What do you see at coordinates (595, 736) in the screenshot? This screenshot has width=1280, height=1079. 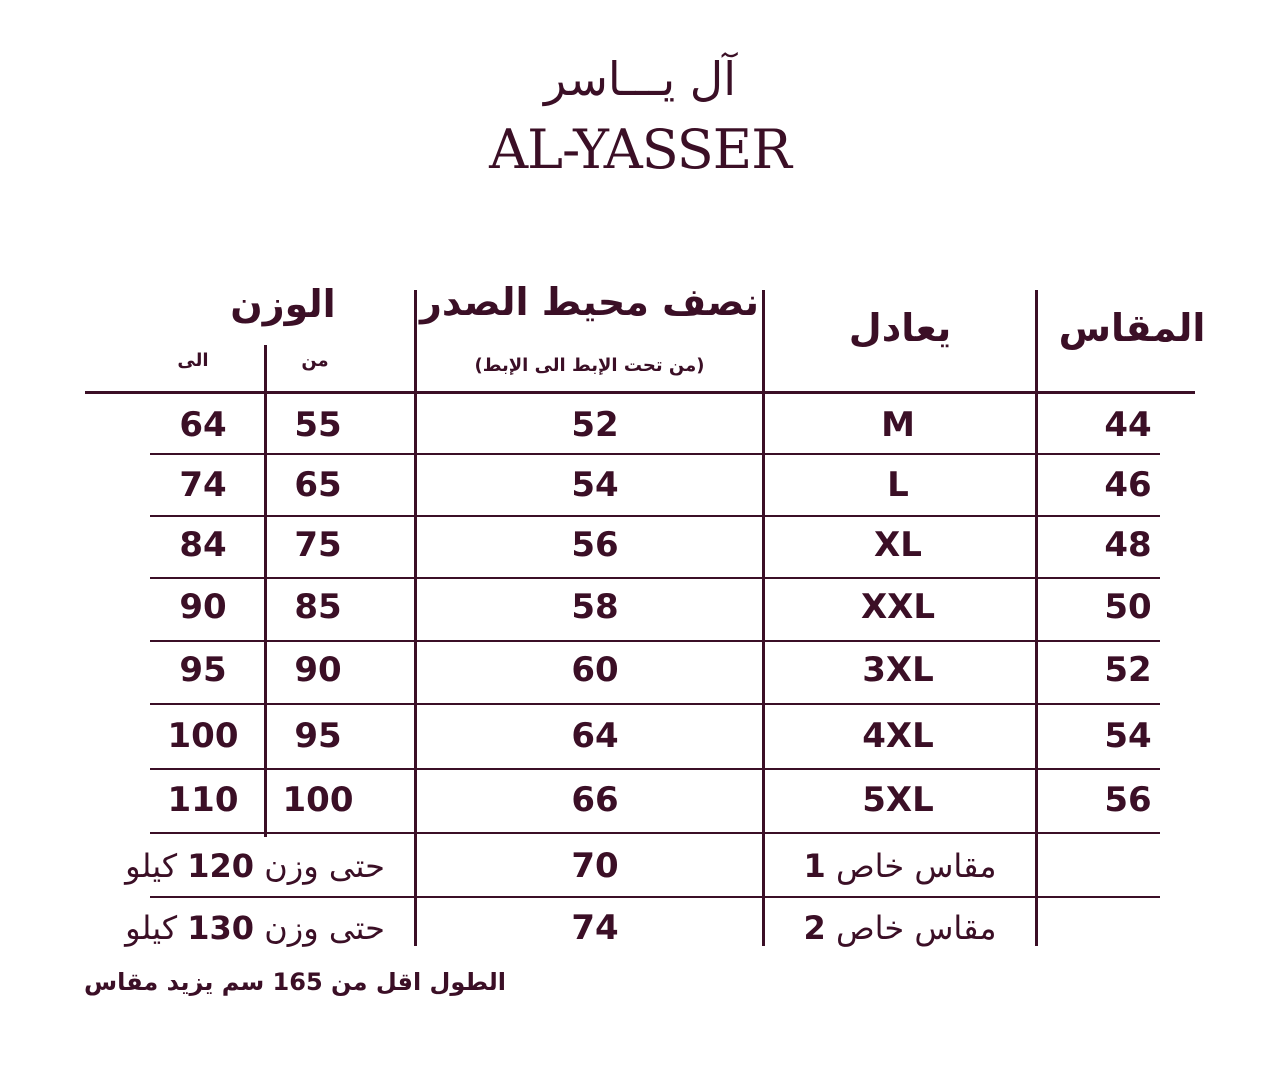 I see `chest-cell: 64` at bounding box center [595, 736].